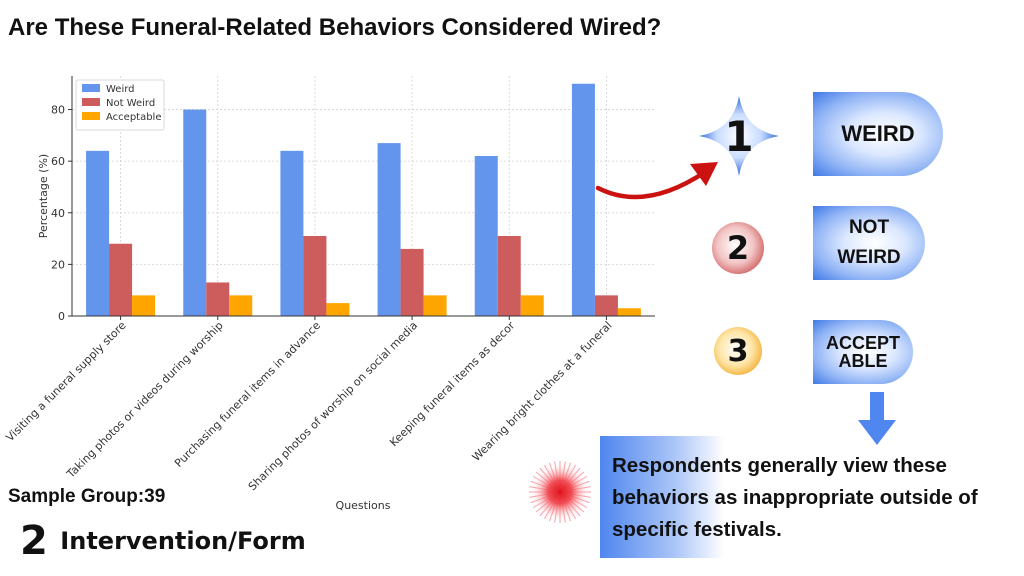  What do you see at coordinates (34, 541) in the screenshot?
I see `intervention-number: 2` at bounding box center [34, 541].